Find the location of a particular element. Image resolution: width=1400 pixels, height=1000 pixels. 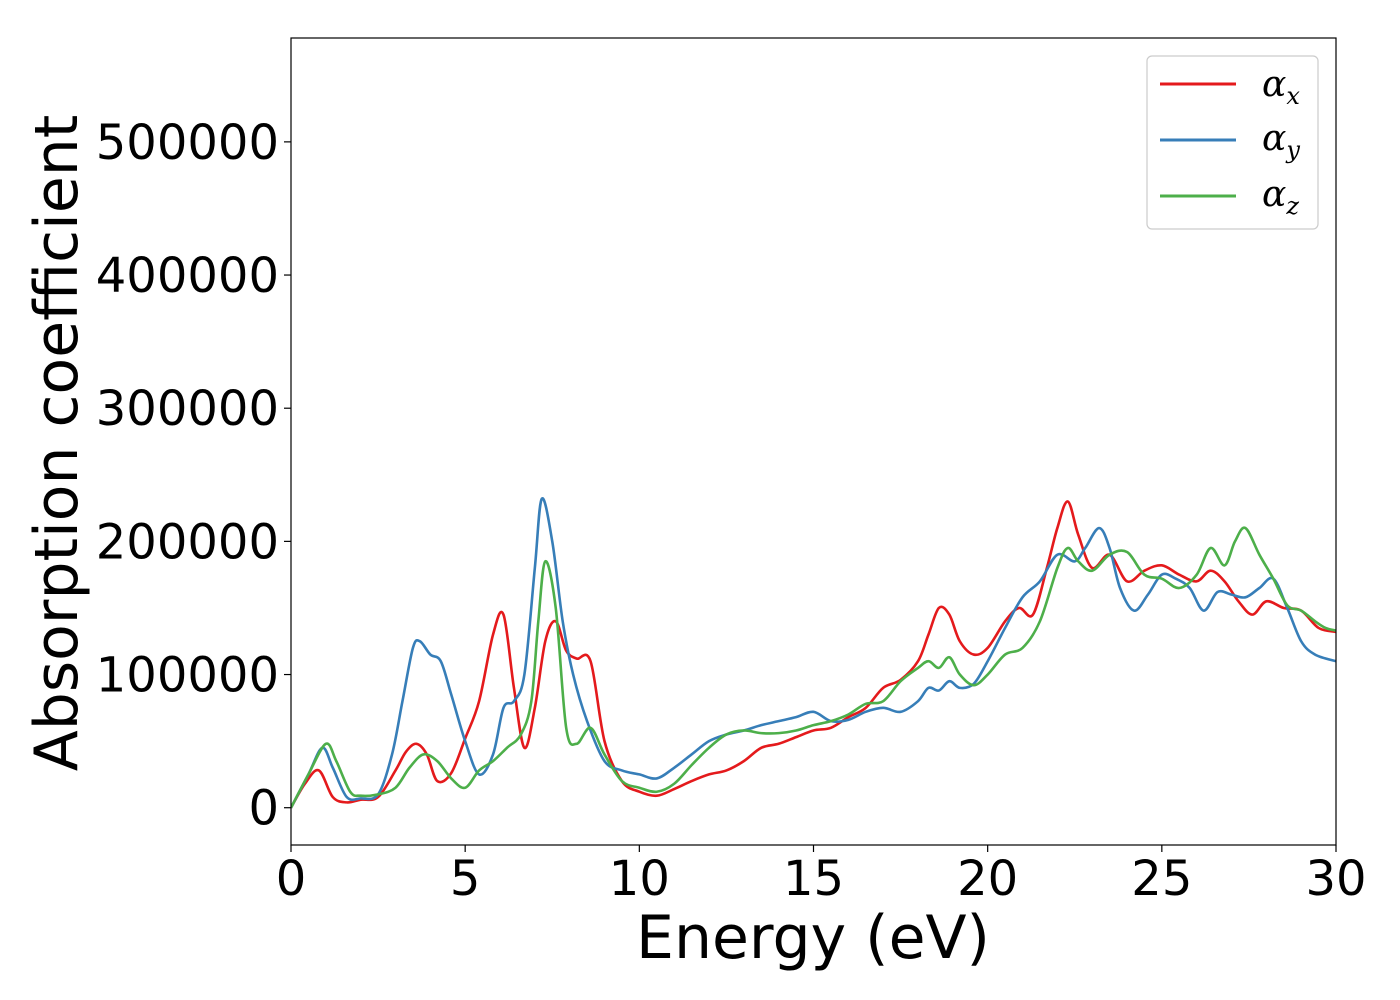

legend-box is located at coordinates (1232, 142).